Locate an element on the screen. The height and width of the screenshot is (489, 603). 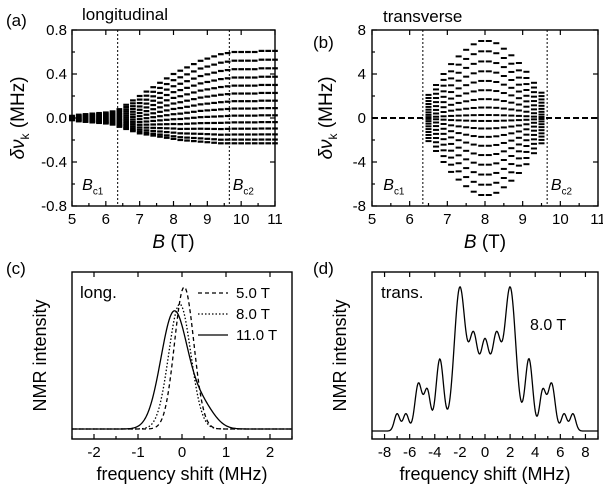
legend-label: 11.0 T is located at coordinates (256, 335).